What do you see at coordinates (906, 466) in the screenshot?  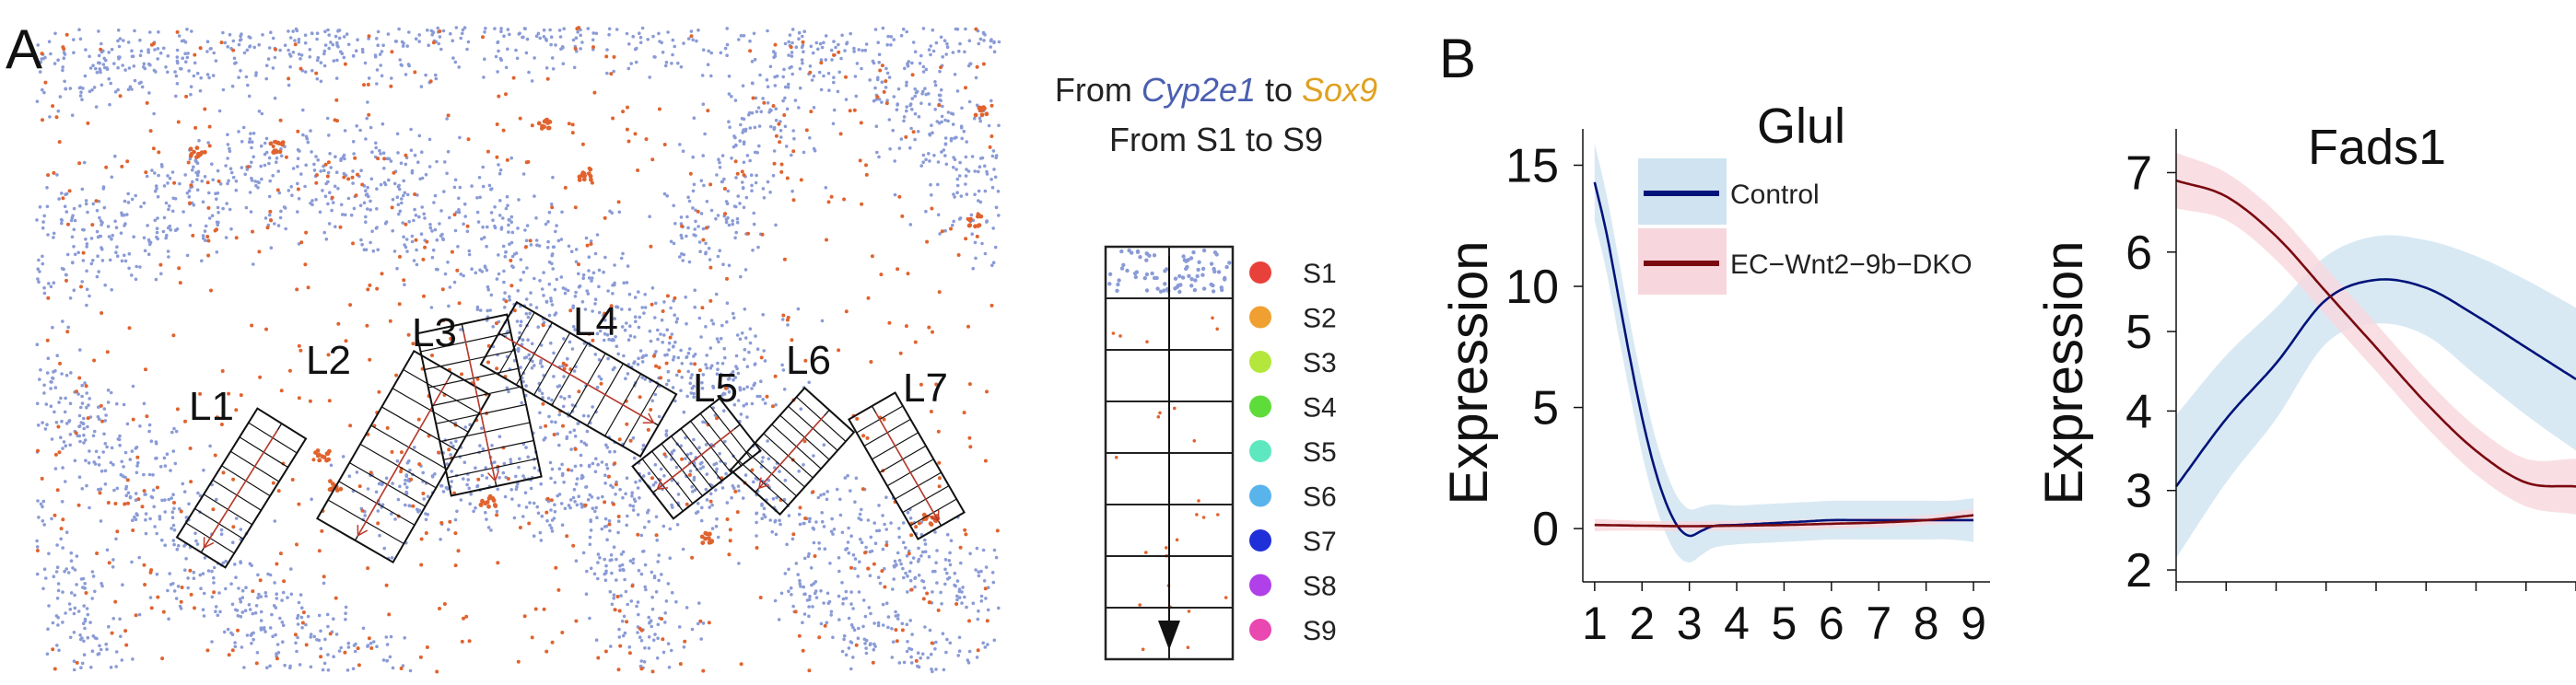 I see `lane-arrow` at bounding box center [906, 466].